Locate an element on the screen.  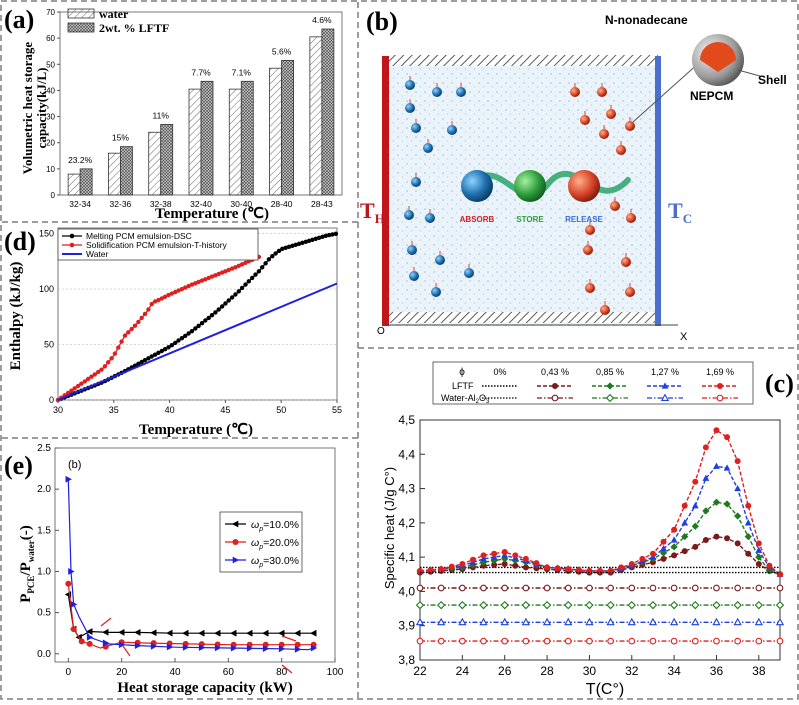
panel-a-ylabel-line1: Volumetric heat storage is located at coordinates (27, 108).